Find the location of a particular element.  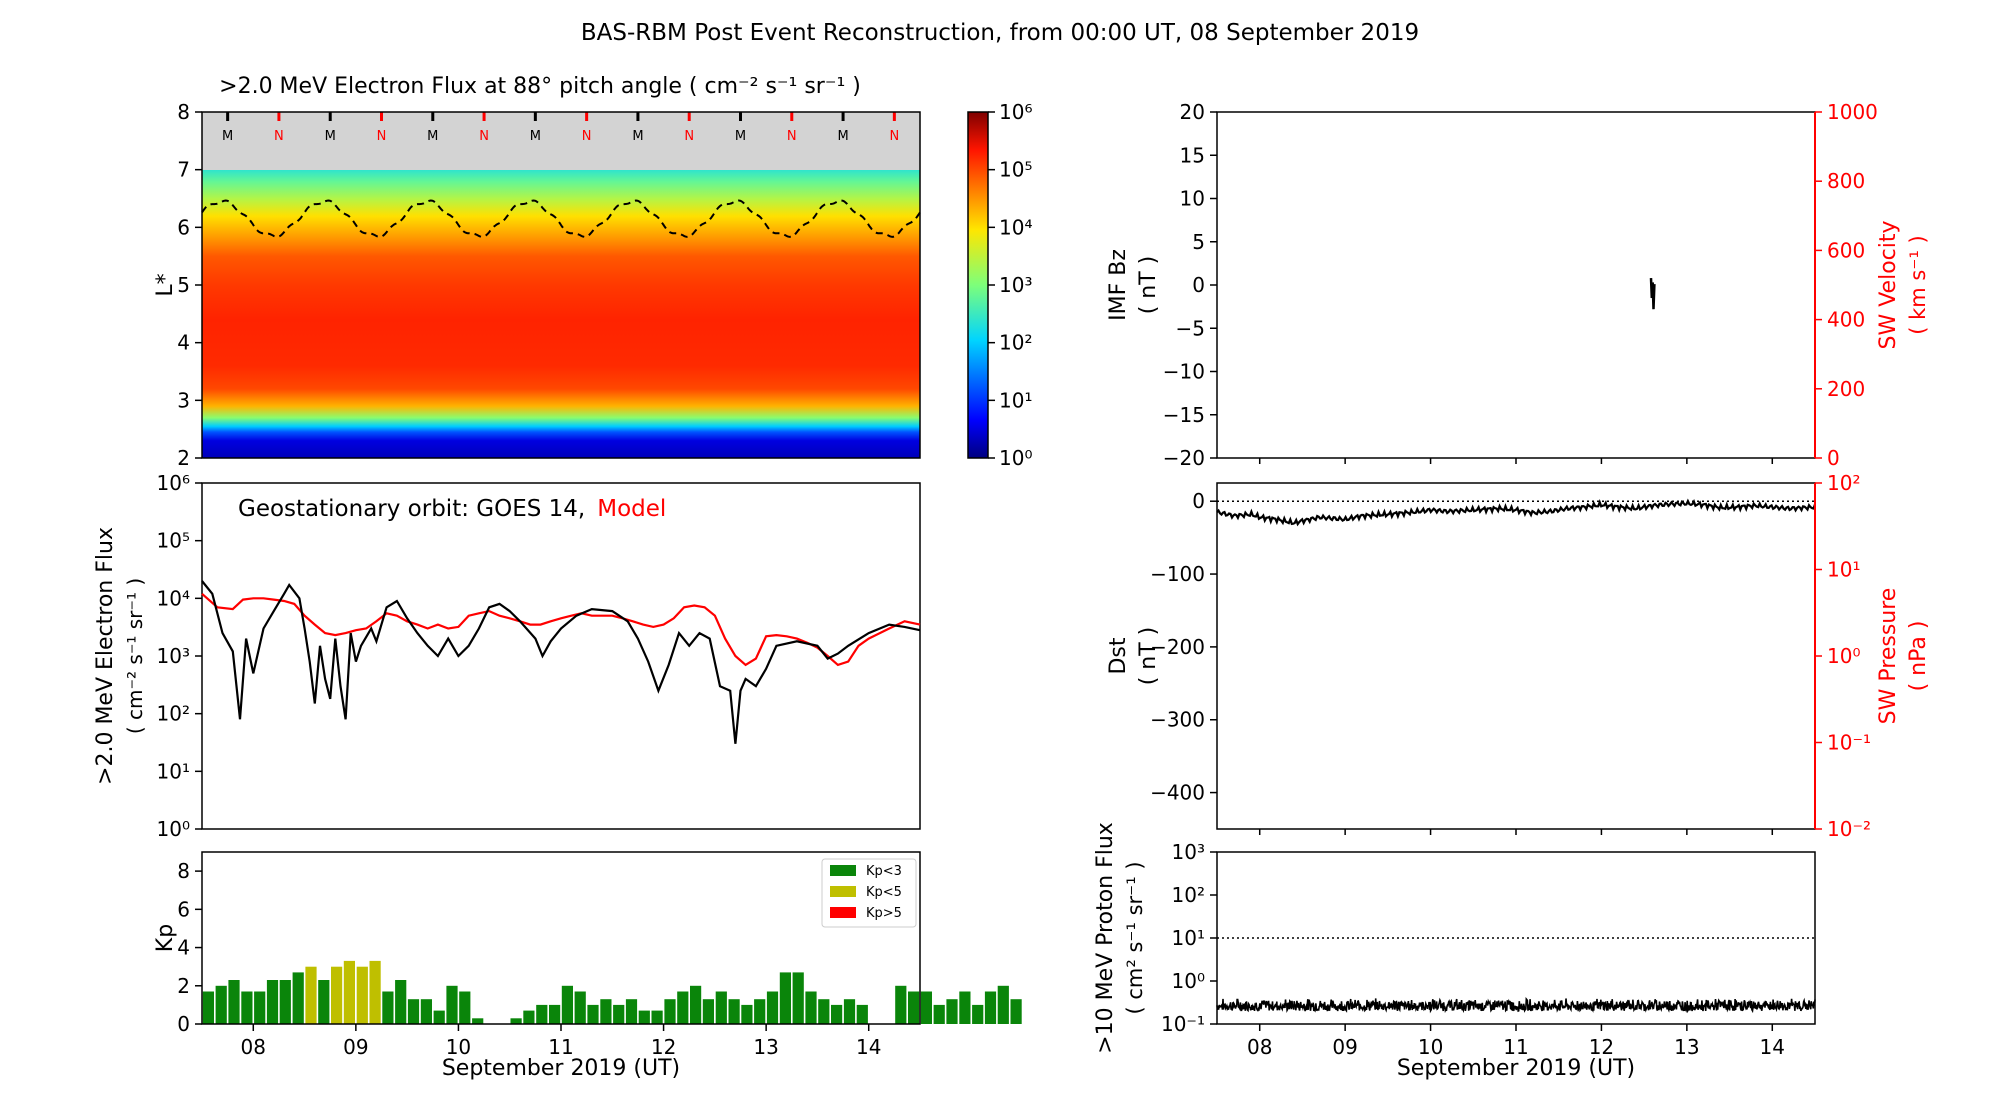

kp-ytick-label: 0 is located at coordinates (183, 1024).